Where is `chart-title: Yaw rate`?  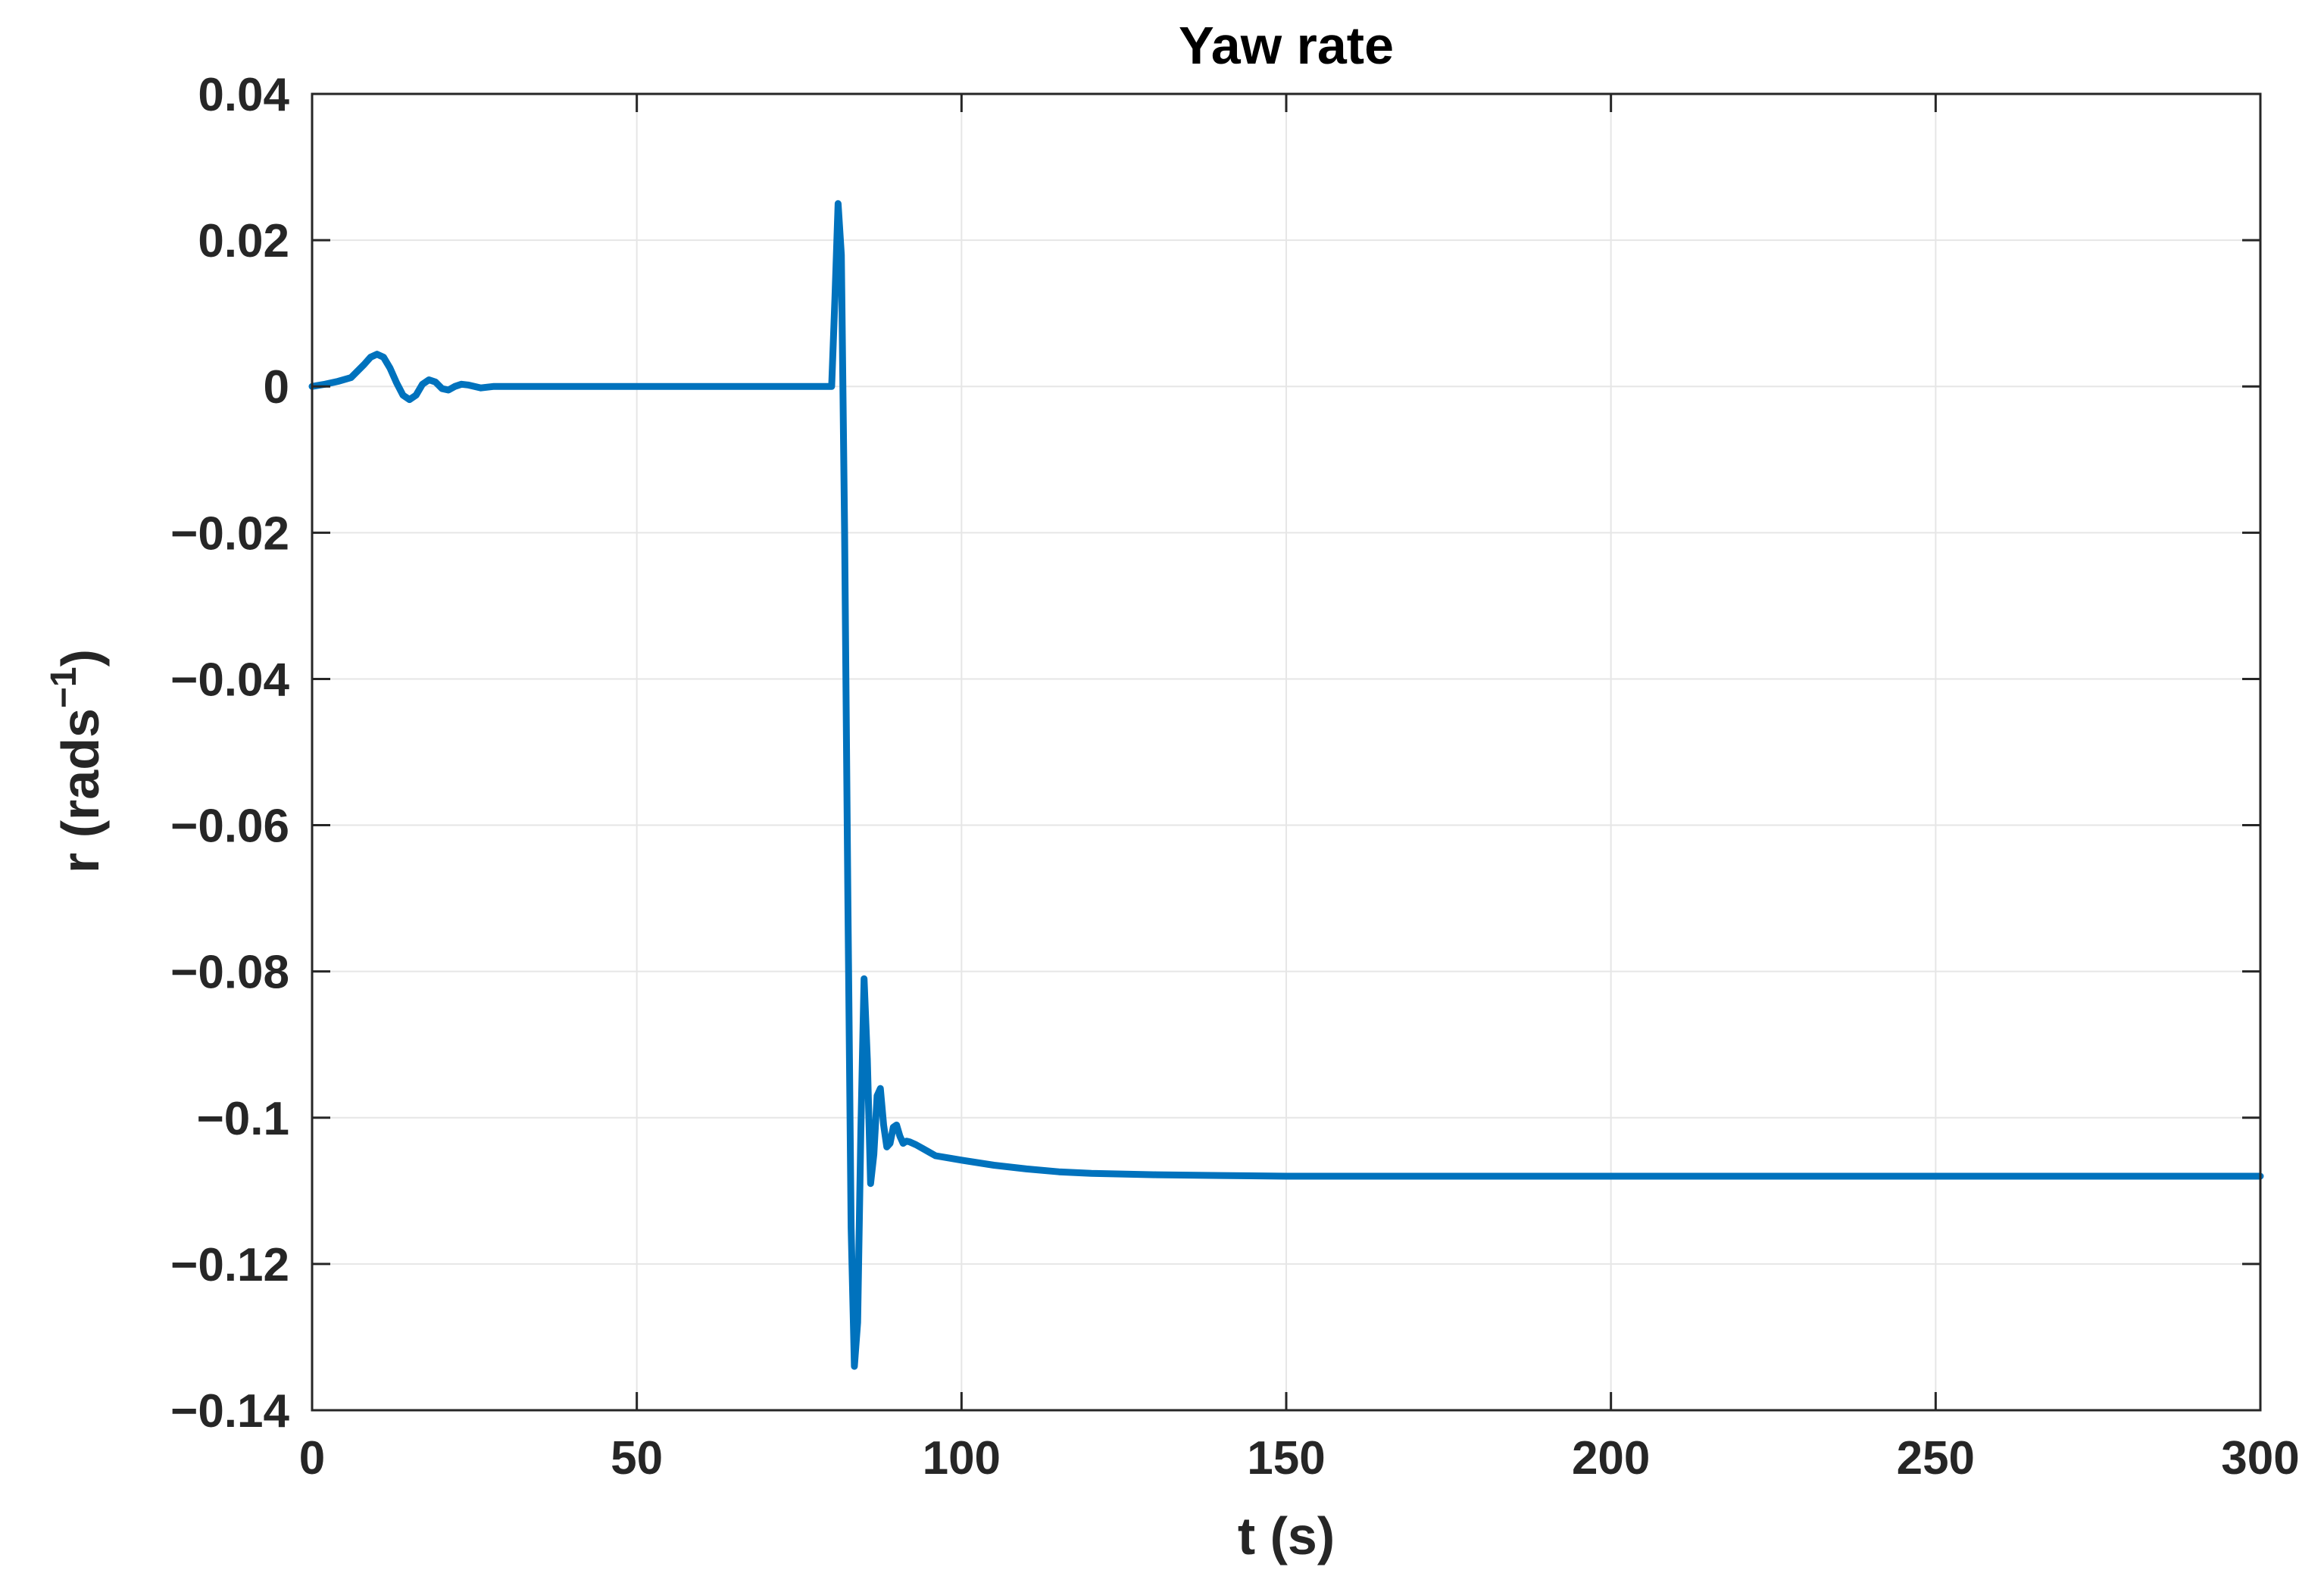
chart-title: Yaw rate is located at coordinates (1286, 45).